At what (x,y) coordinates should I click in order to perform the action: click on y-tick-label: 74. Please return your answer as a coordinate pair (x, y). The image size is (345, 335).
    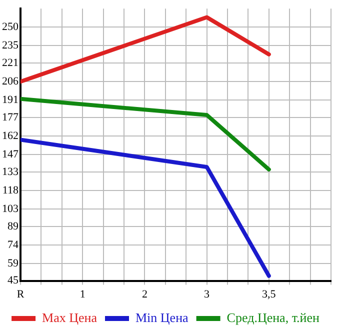
    Looking at the image, I should click on (13, 244).